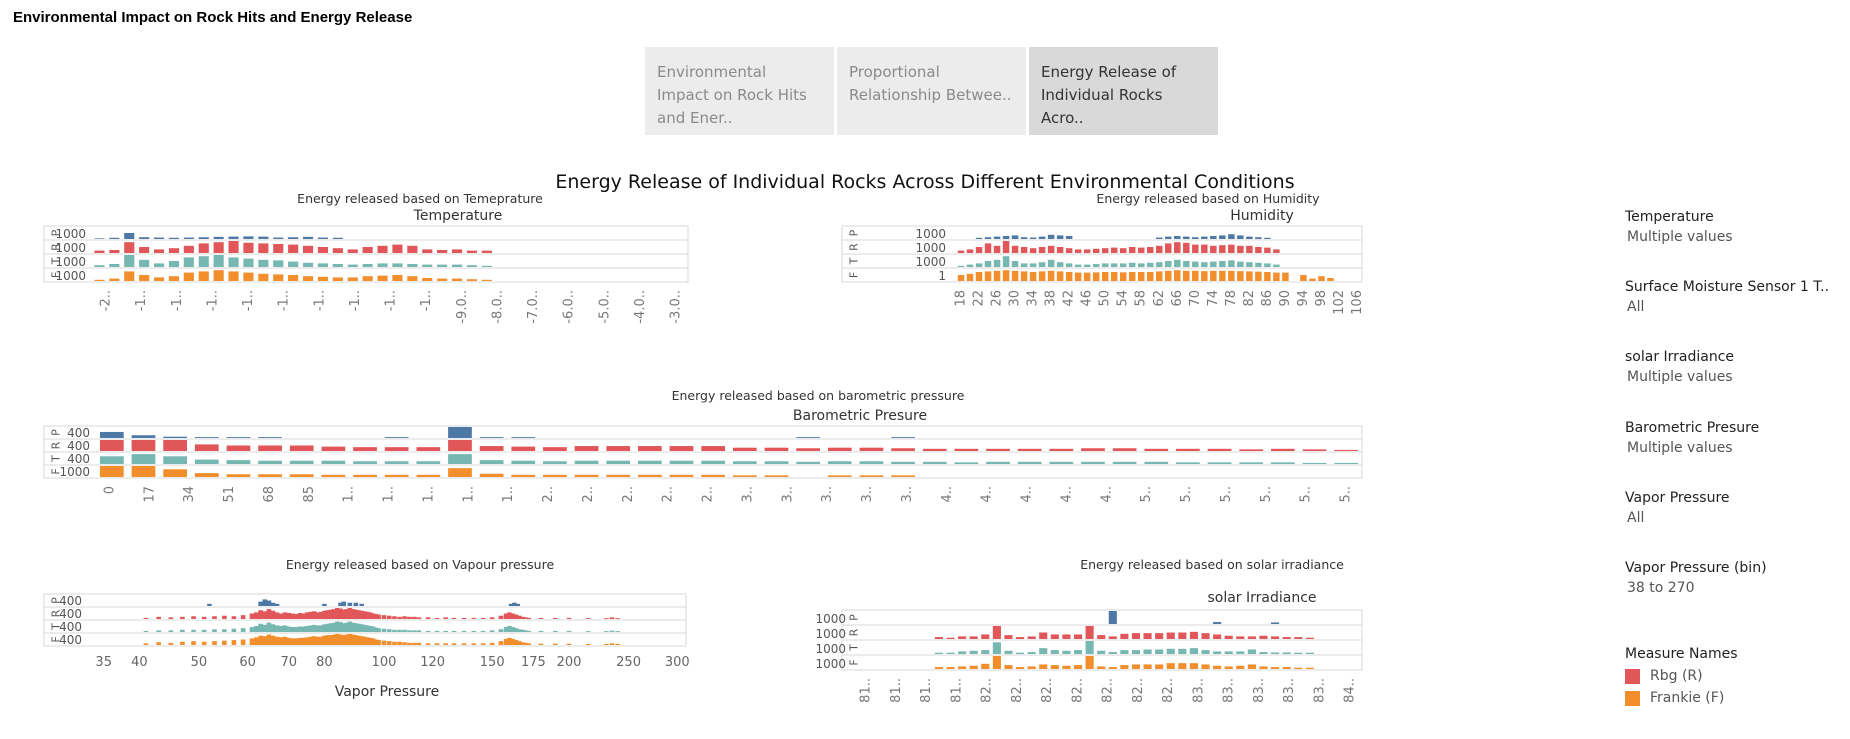 Image resolution: width=1850 pixels, height=739 pixels. Describe the element at coordinates (139, 662) in the screenshot. I see `x-tick-label: 40` at that location.